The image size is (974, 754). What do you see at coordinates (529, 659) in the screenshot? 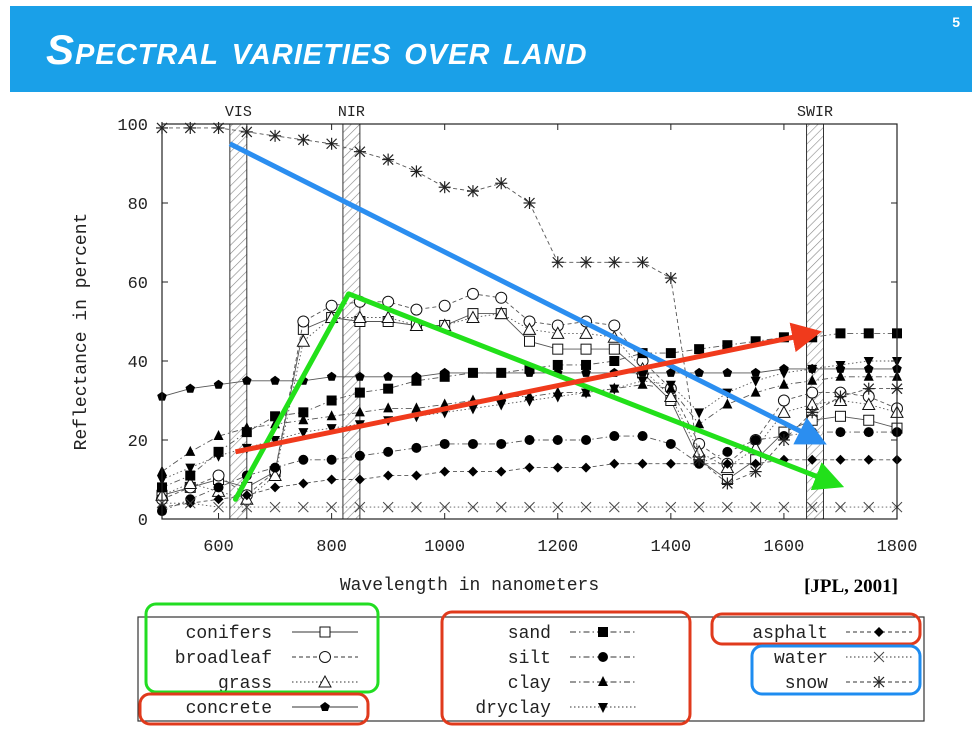
I see `legend-label-silt: silt` at bounding box center [529, 659].